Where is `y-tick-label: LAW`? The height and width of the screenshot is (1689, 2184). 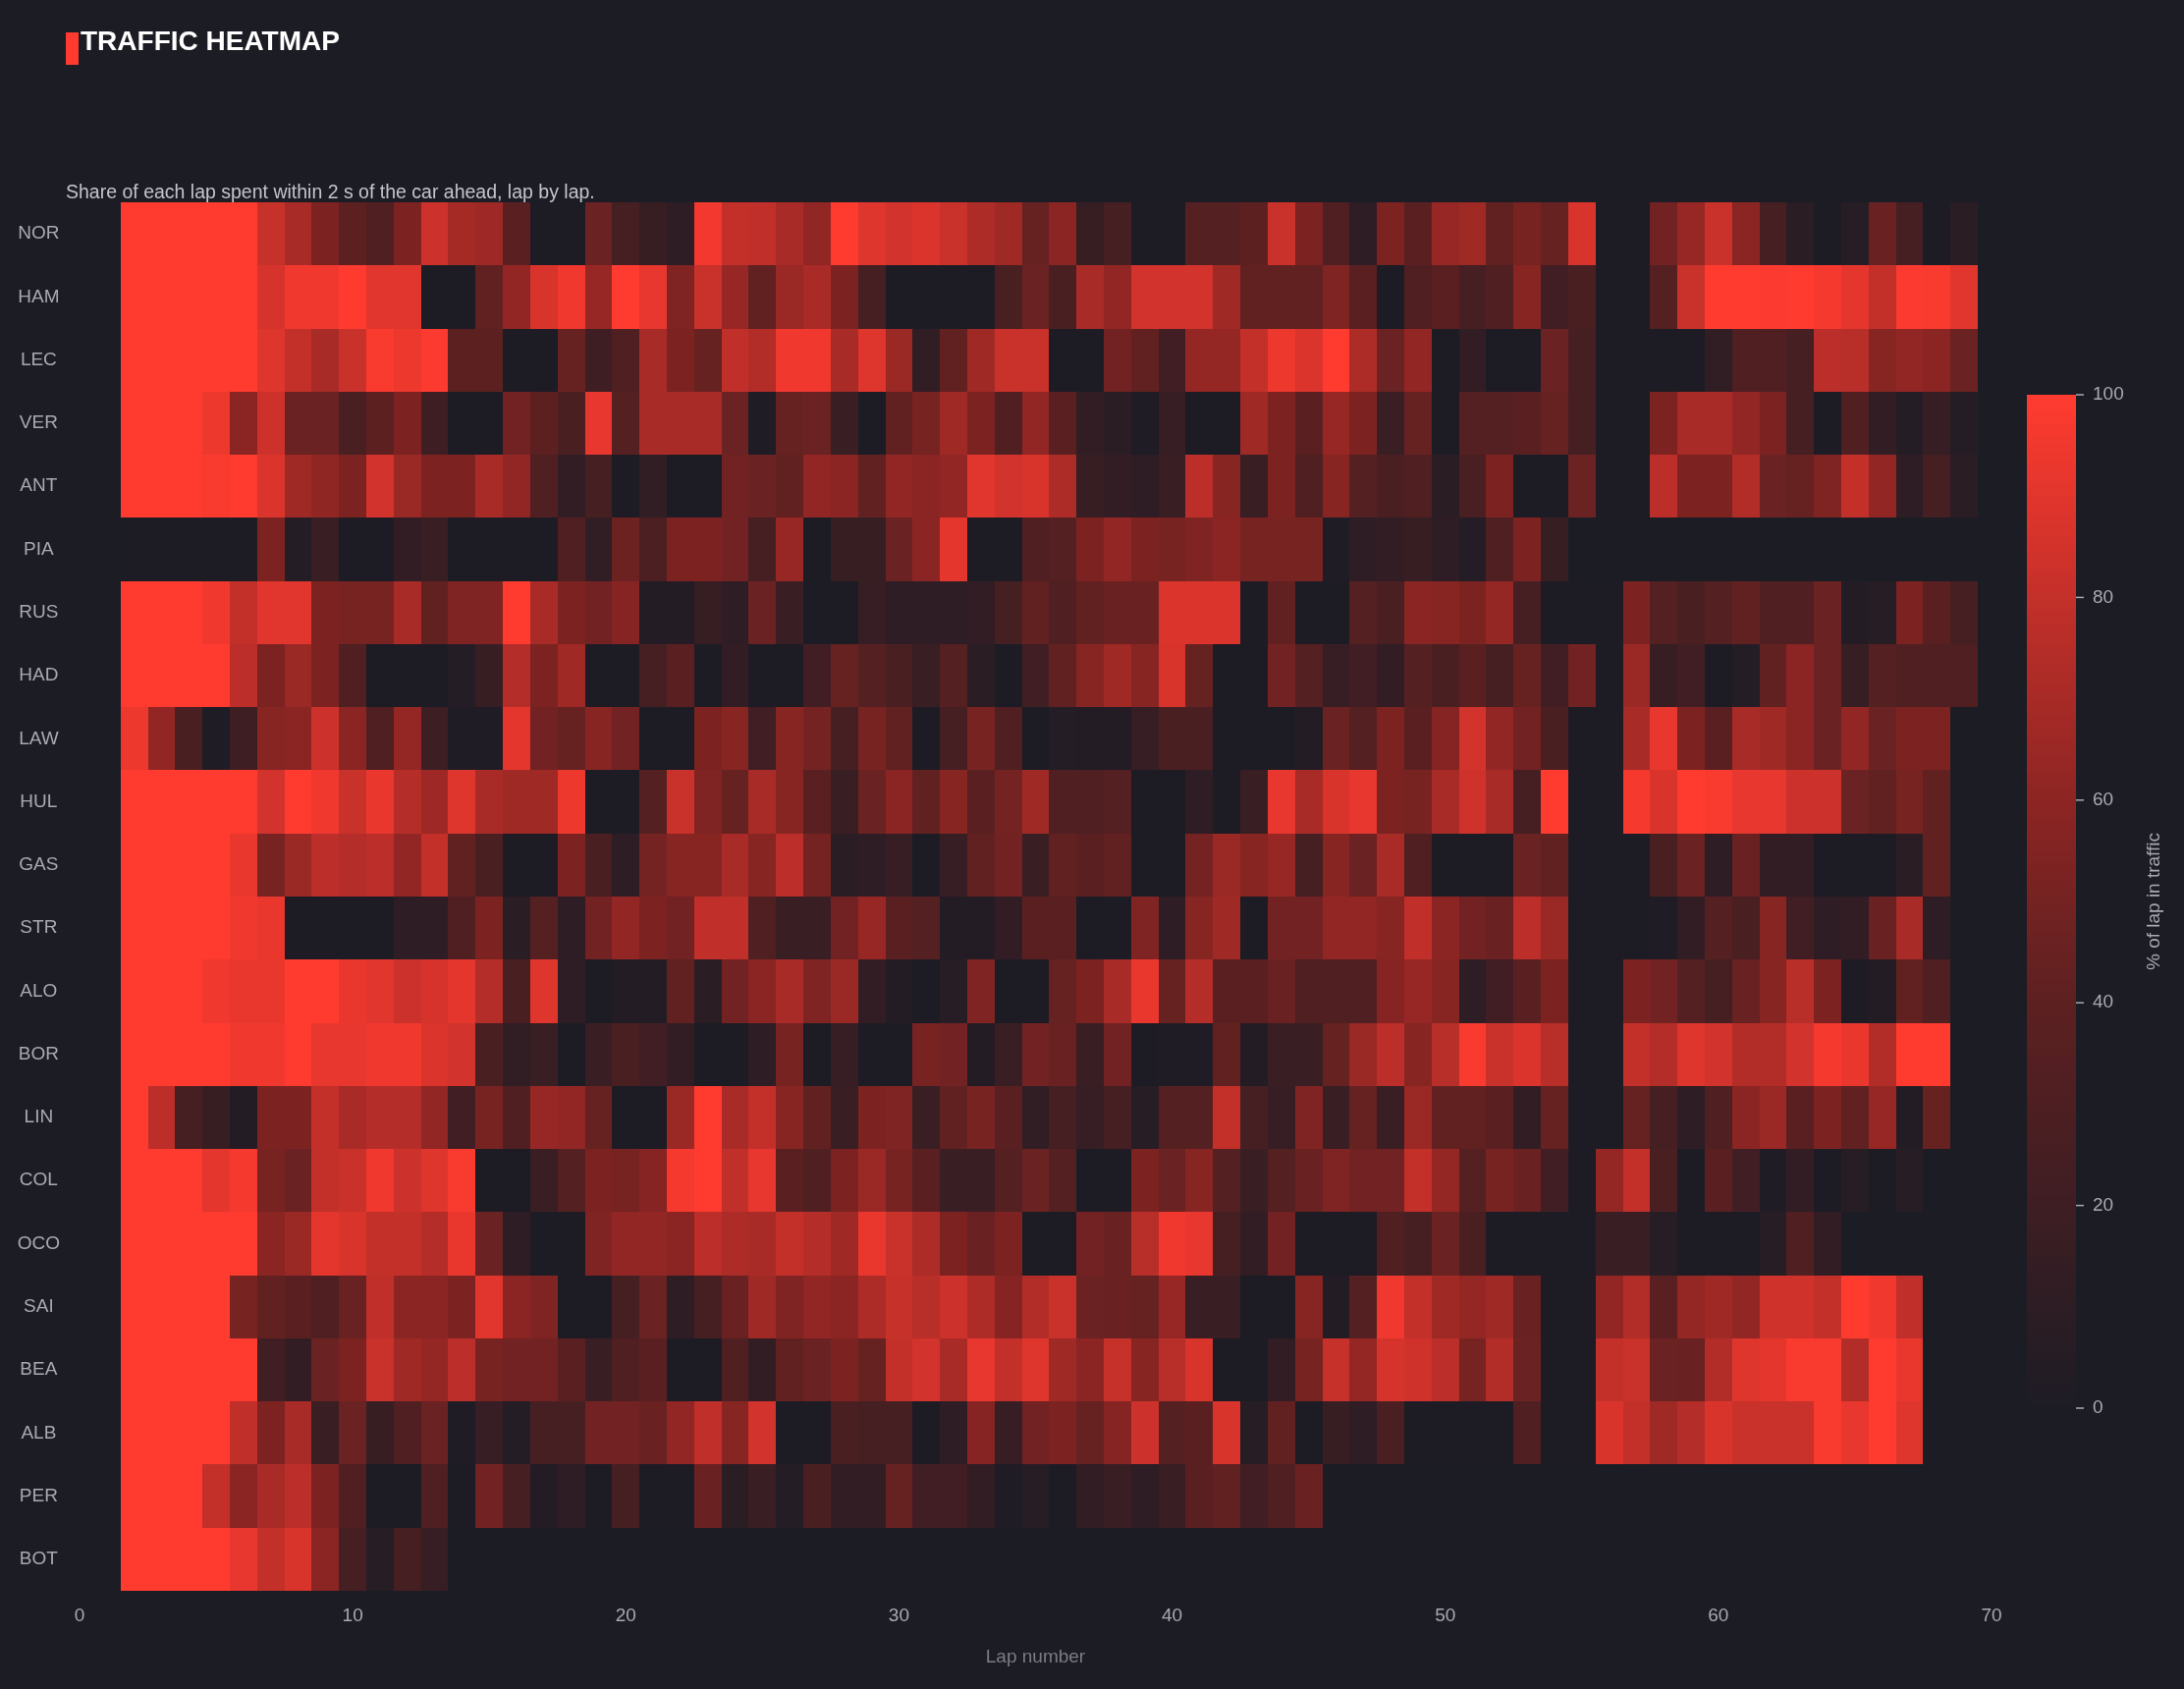 y-tick-label: LAW is located at coordinates (39, 737).